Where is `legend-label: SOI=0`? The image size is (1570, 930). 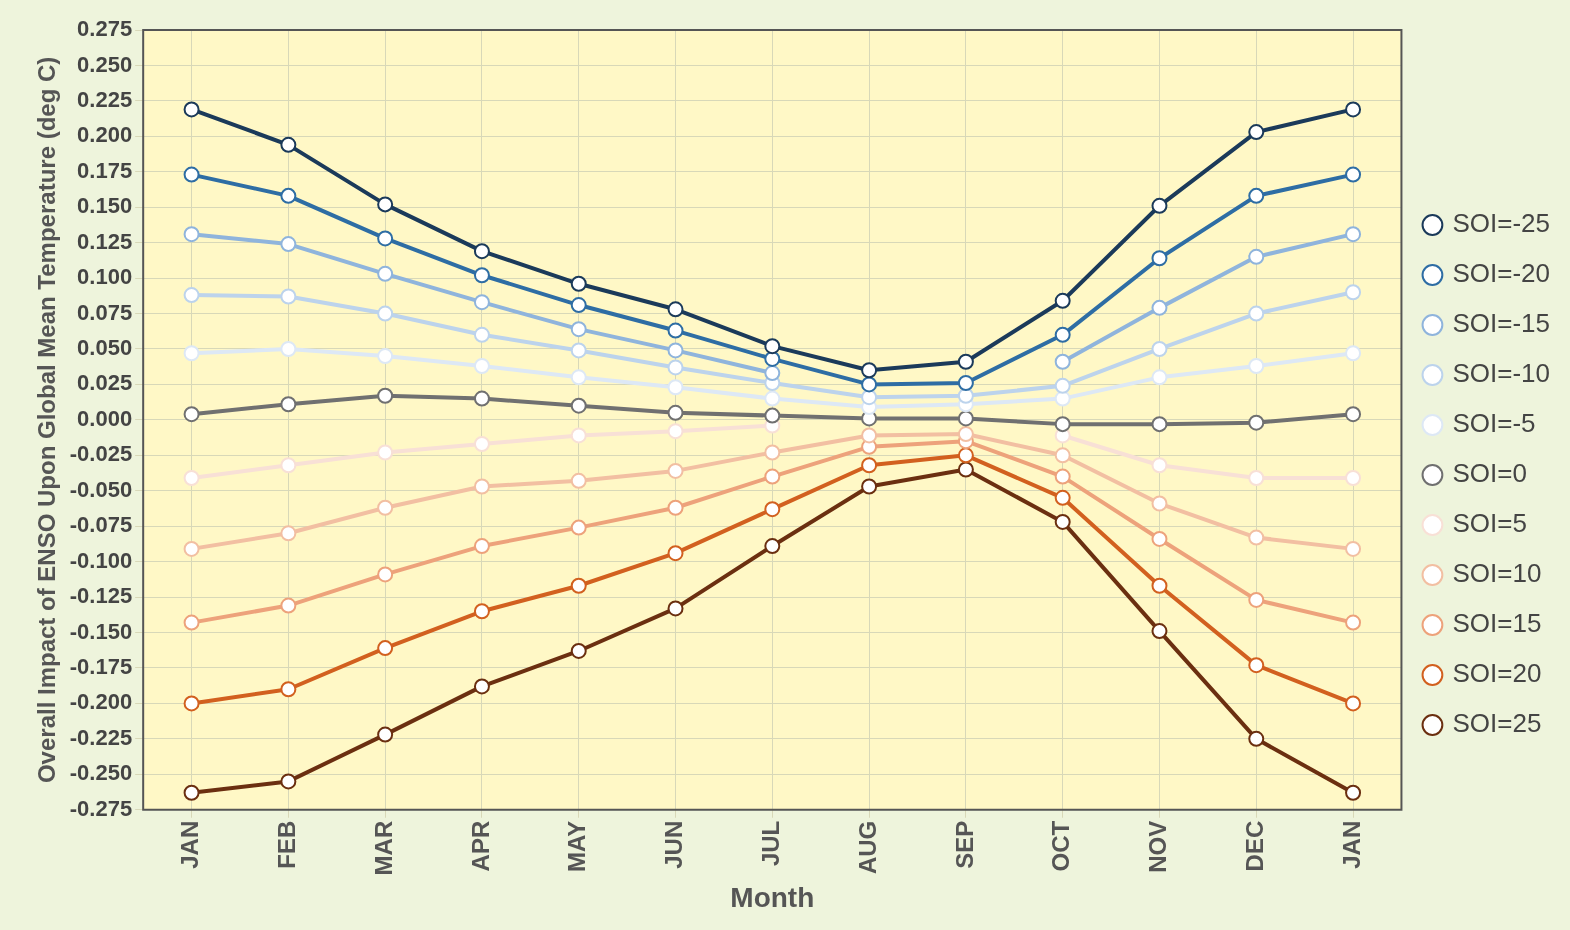
legend-label: SOI=0 is located at coordinates (1489, 473).